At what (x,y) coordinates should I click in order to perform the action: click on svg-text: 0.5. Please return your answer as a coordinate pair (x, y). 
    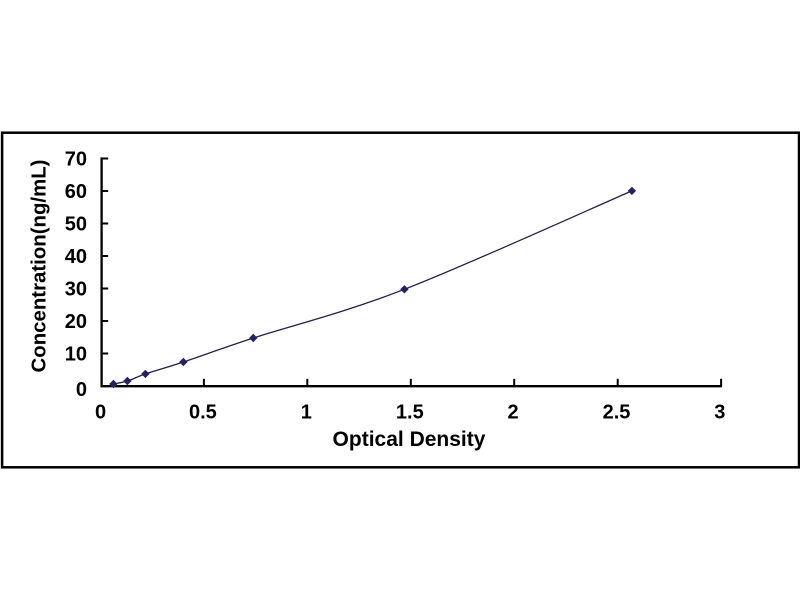
    Looking at the image, I should click on (203, 413).